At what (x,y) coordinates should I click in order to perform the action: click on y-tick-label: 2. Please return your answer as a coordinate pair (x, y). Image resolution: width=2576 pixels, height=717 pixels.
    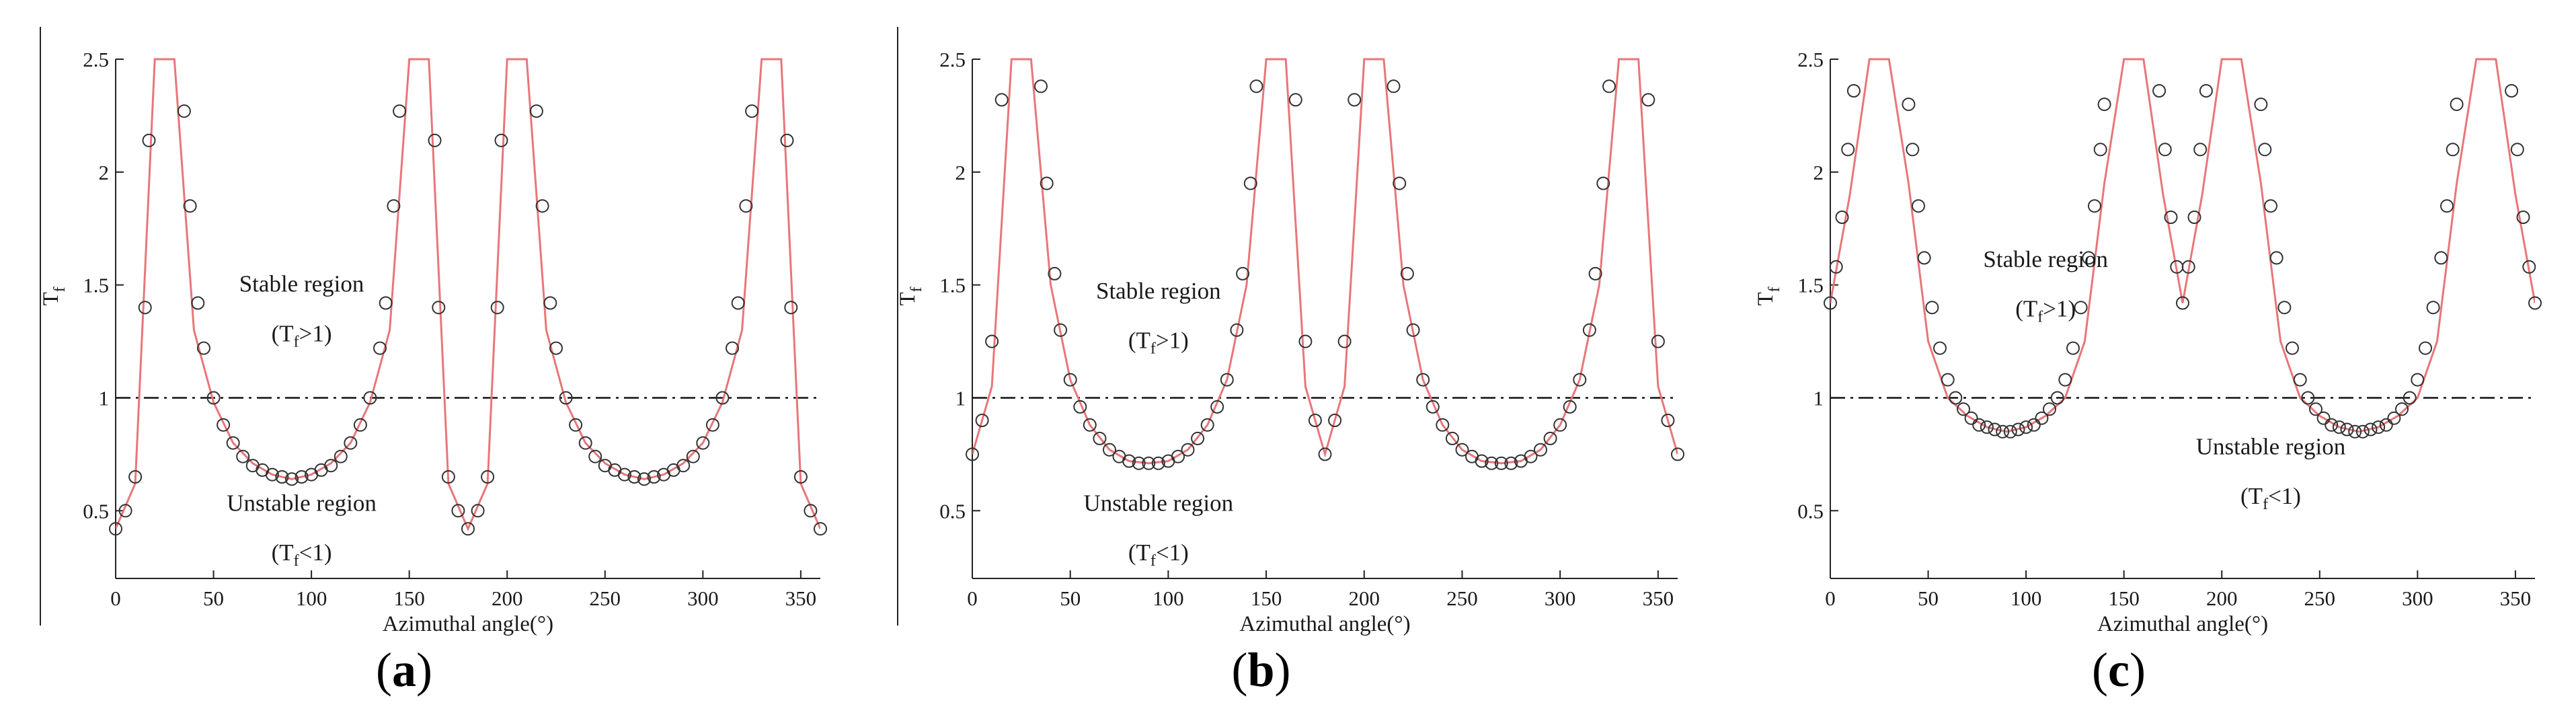
    Looking at the image, I should click on (1819, 172).